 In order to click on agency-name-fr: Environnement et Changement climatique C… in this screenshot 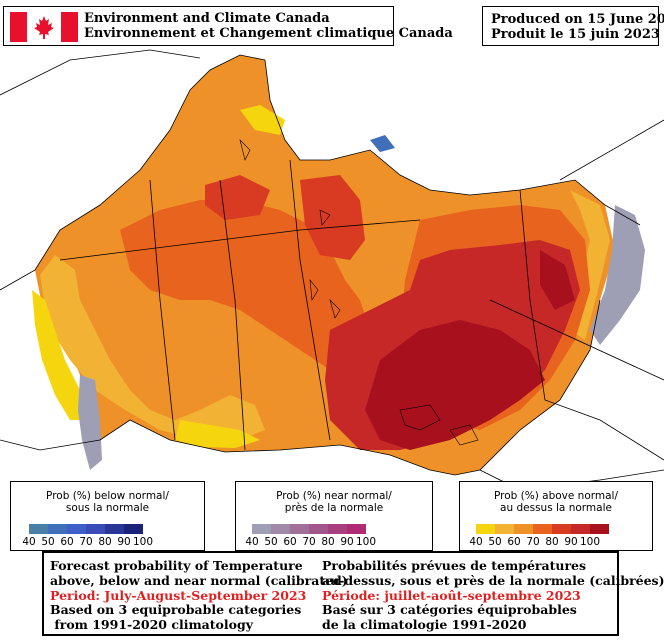, I will do `click(268, 33)`.